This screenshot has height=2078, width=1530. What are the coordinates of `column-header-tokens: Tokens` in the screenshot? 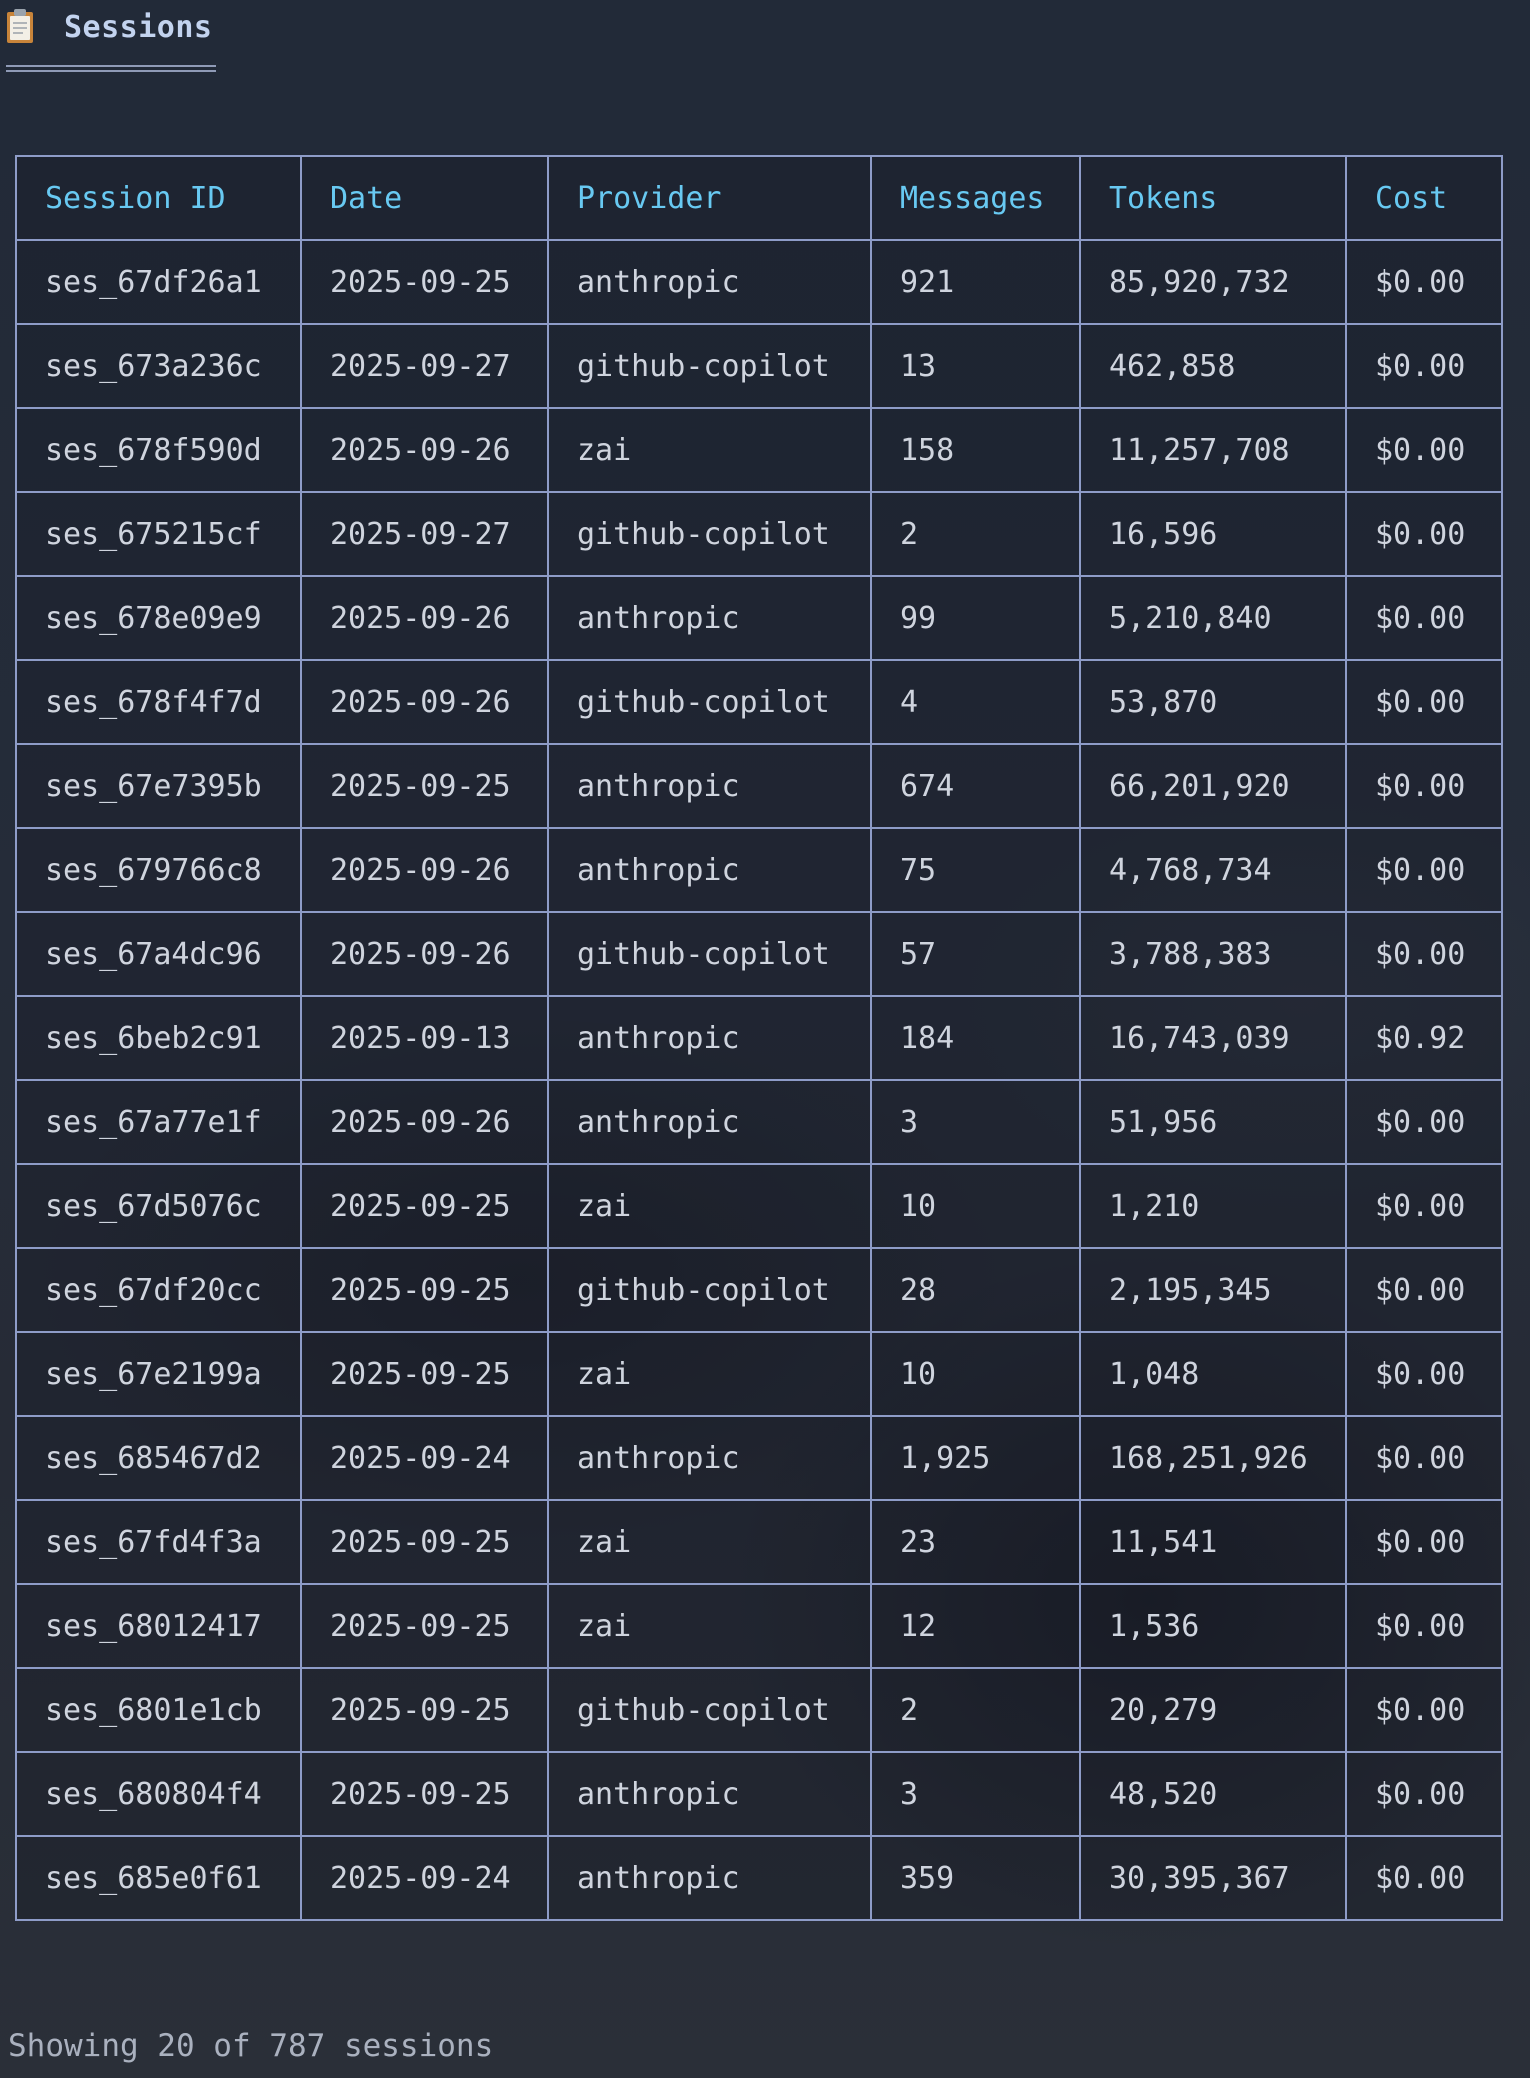 It's located at (1213, 198).